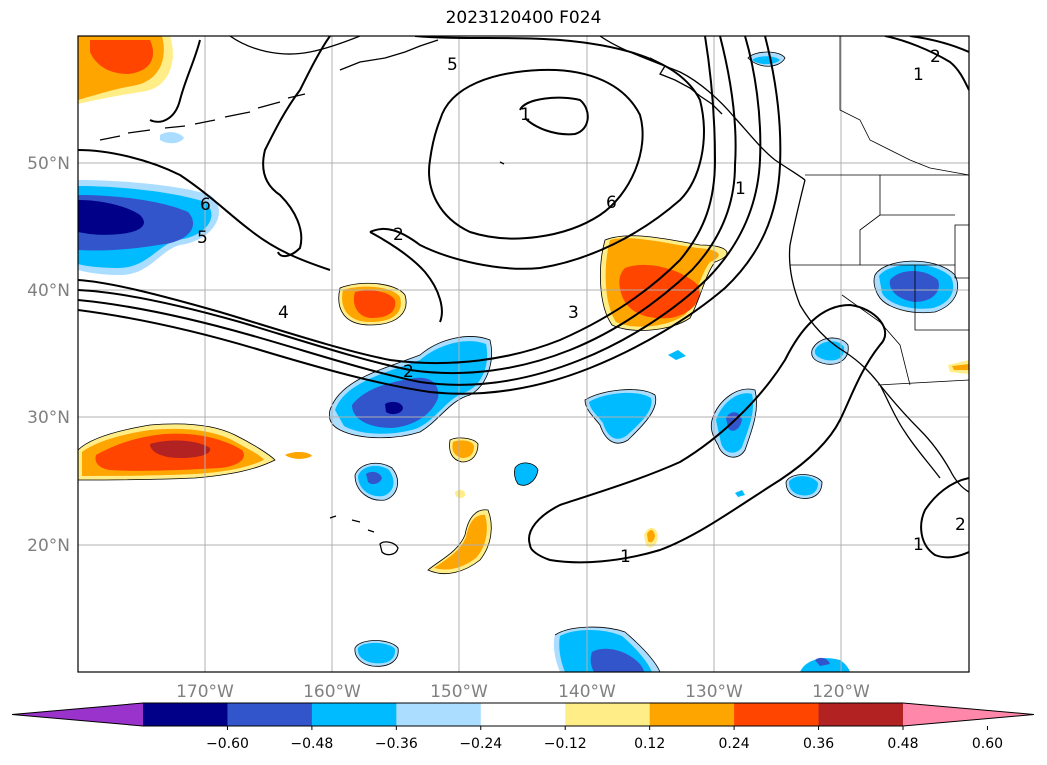  Describe the element at coordinates (332, 692) in the screenshot. I see `lon-label: 160°W` at that location.